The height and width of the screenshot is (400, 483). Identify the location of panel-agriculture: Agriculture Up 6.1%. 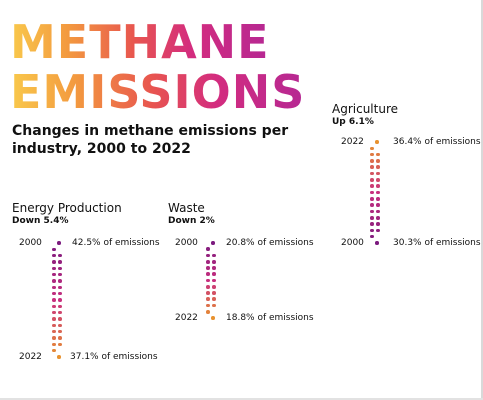
(365, 115).